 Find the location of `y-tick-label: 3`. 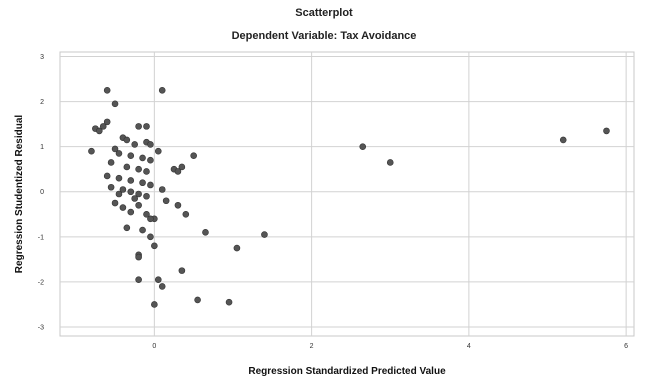

y-tick-label: 3 is located at coordinates (42, 57).